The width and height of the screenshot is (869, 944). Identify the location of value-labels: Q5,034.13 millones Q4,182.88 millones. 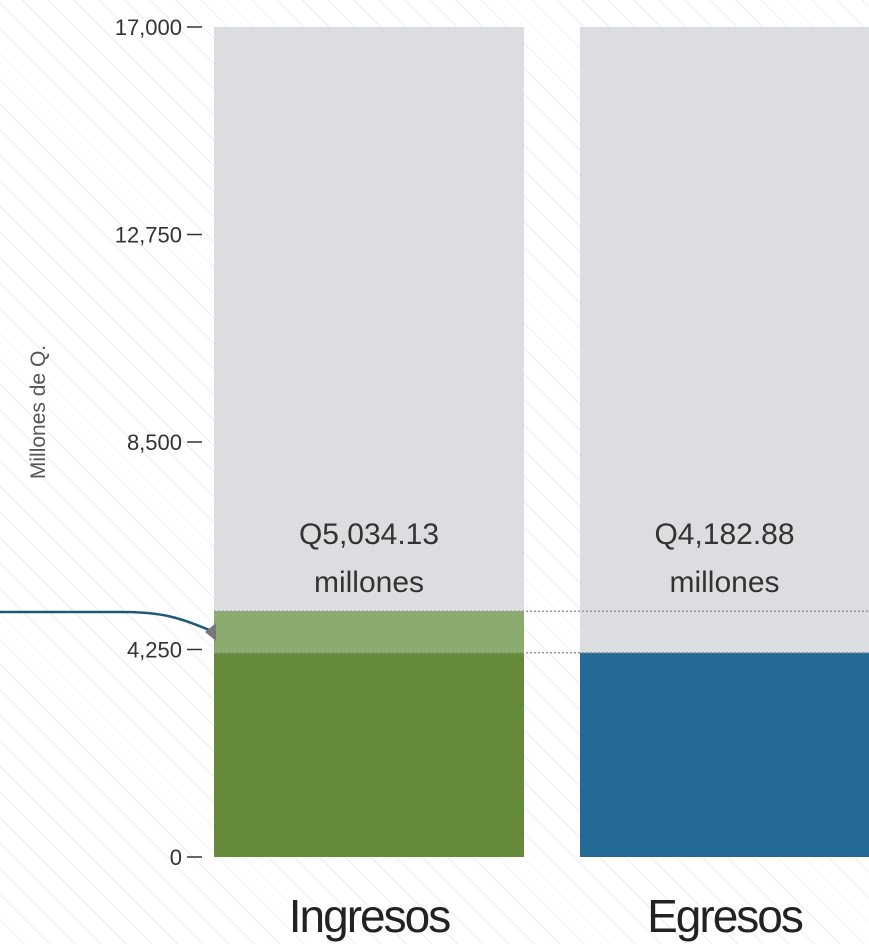
(547, 558).